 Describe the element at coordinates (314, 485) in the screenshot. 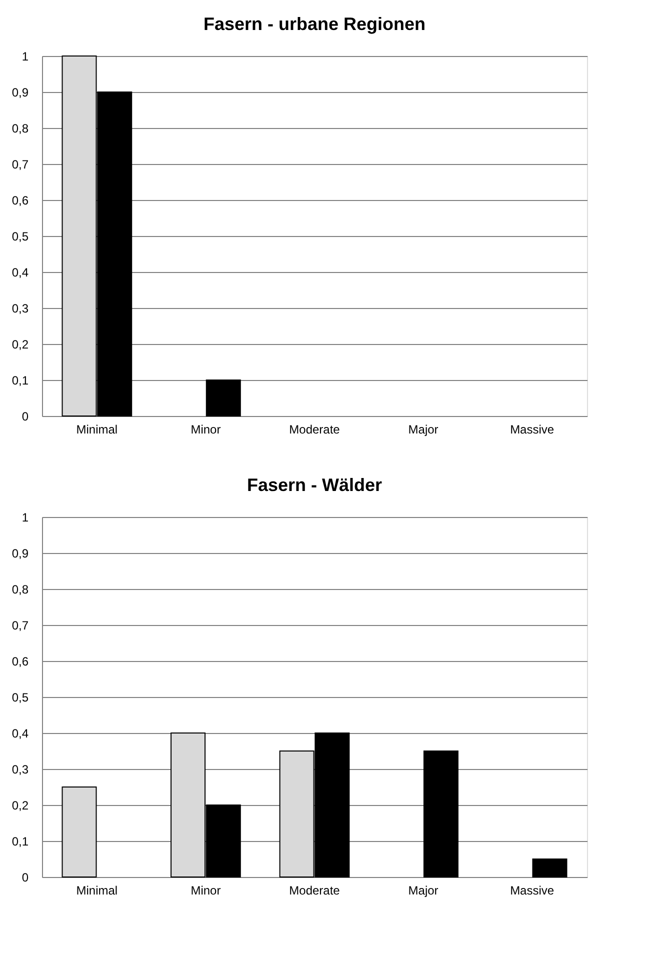

I see `chart-title: Fasern - Wälder` at that location.